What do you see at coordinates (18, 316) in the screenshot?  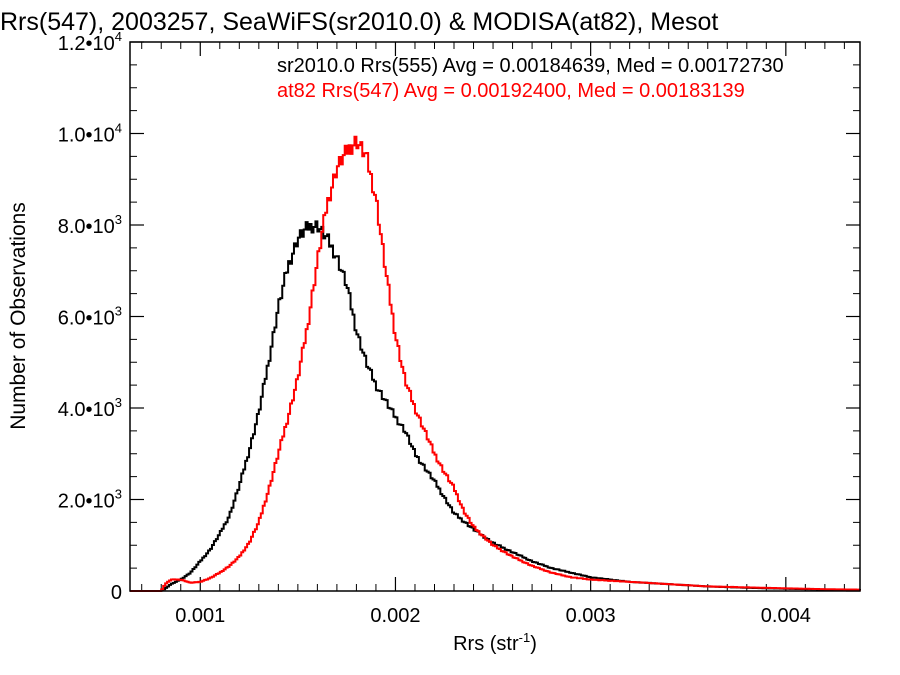 I see `y-axis-label: Number of Observations` at bounding box center [18, 316].